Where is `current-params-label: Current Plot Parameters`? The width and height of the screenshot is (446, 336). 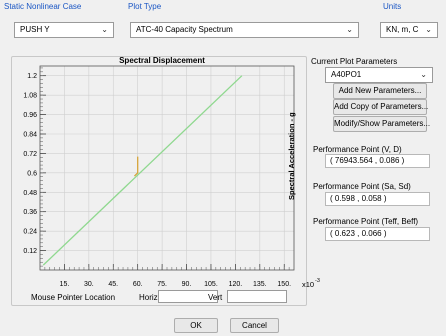
current-params-label: Current Plot Parameters is located at coordinates (354, 61).